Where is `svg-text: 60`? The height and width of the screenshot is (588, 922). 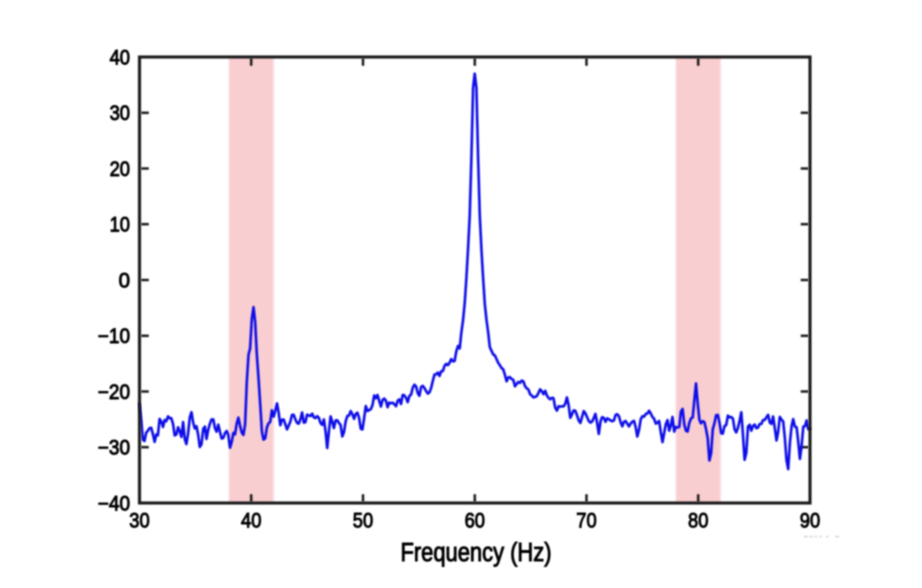
svg-text: 60 is located at coordinates (475, 521).